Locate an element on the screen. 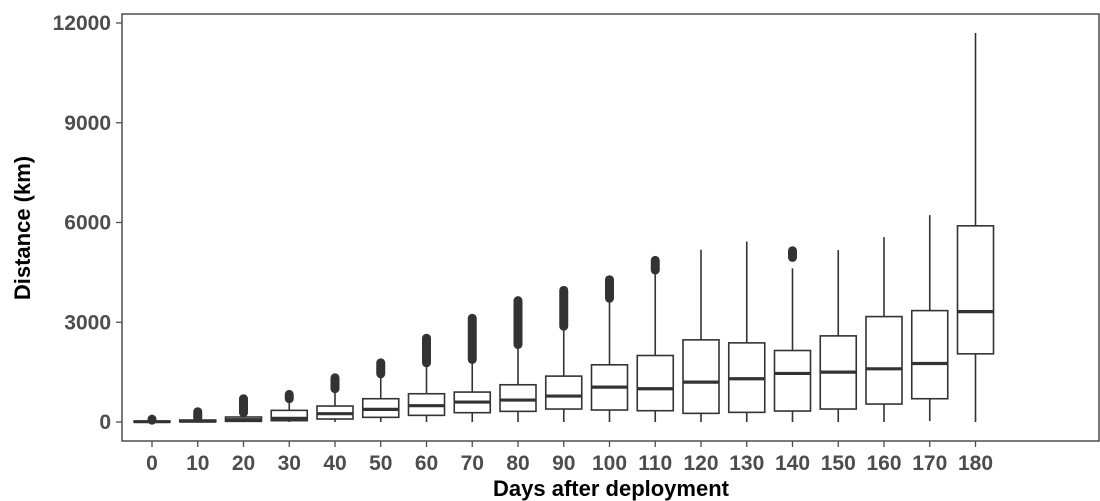 The width and height of the screenshot is (1100, 501). x-axis-title: Days after deployment is located at coordinates (611, 488).